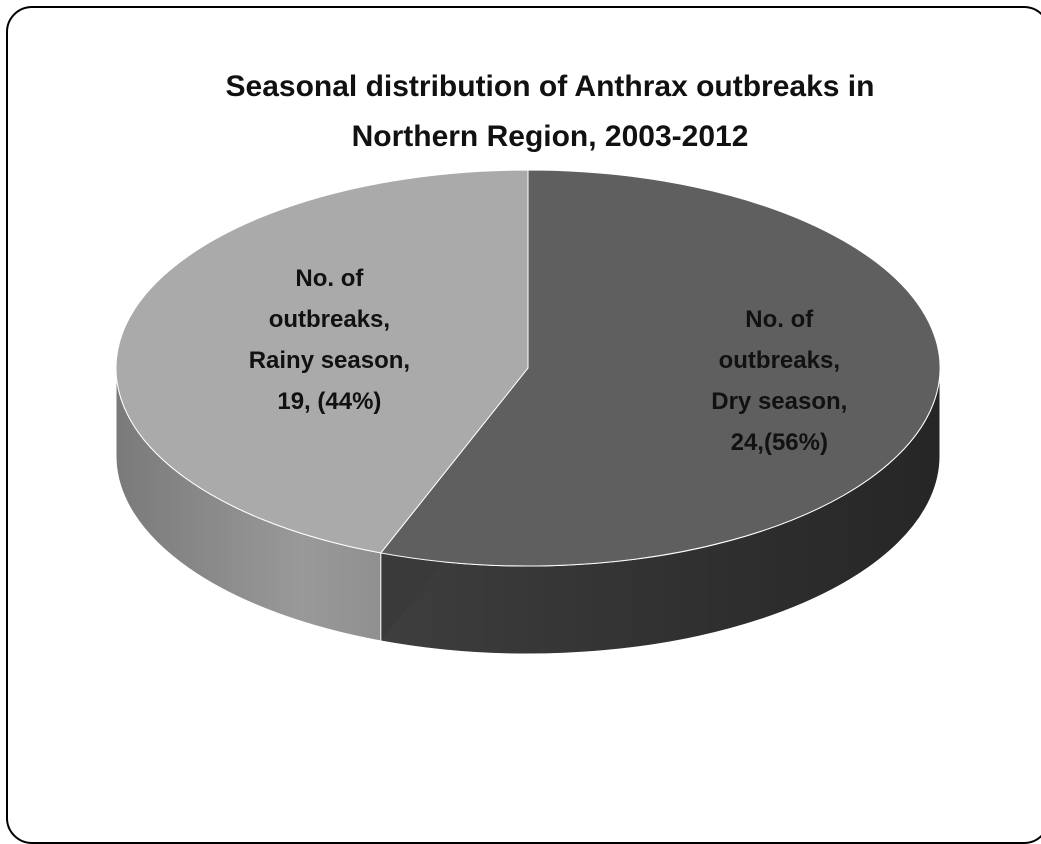 Image resolution: width=1041 pixels, height=844 pixels. Describe the element at coordinates (329, 340) in the screenshot. I see `pie-label-rainy: No. of outbreaks, Rainy season, 19, (44%)` at that location.